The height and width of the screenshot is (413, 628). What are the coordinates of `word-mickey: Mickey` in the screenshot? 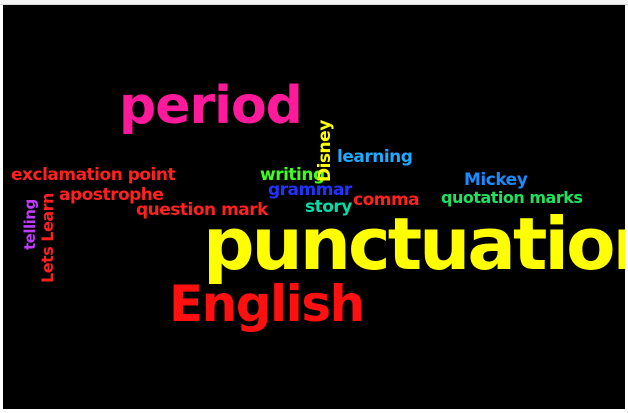 It's located at (496, 180).